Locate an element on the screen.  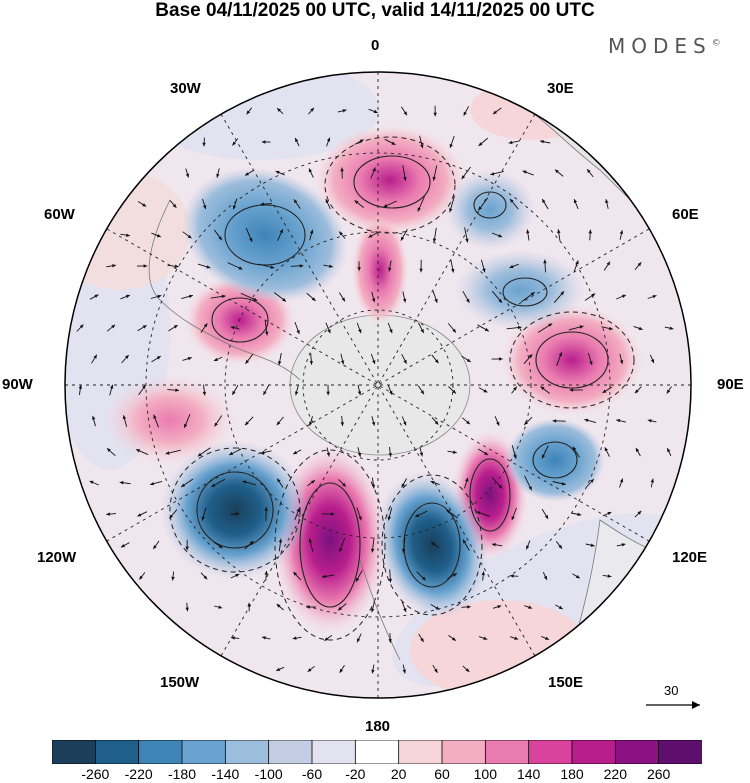
anomaly-negative-40w is located at coordinates (265, 235).